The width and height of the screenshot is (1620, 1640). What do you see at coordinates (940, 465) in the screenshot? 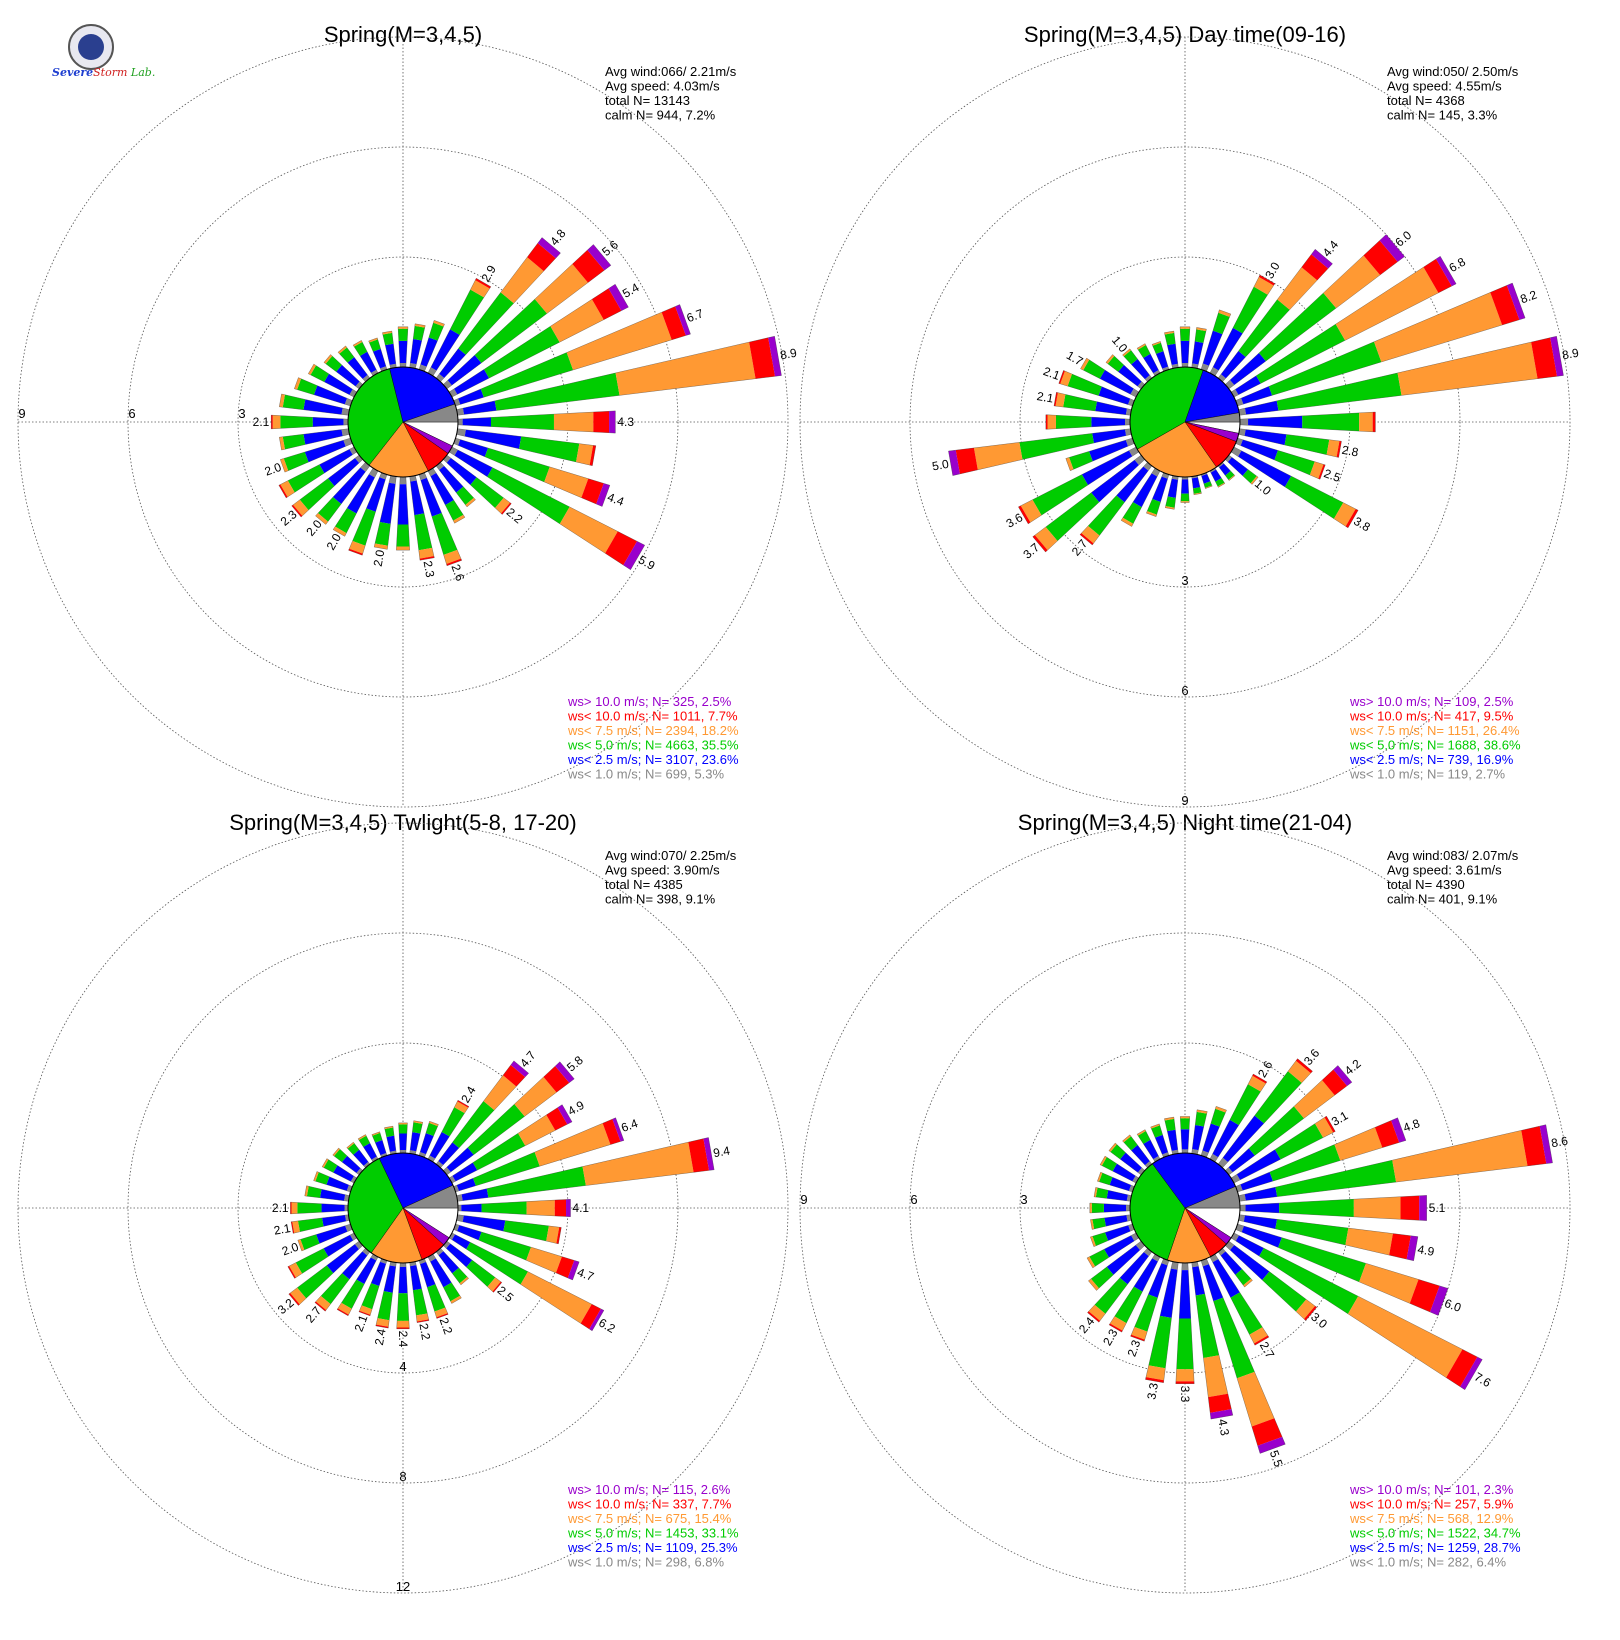
I see `bar-value-label: 5.0` at bounding box center [940, 465].